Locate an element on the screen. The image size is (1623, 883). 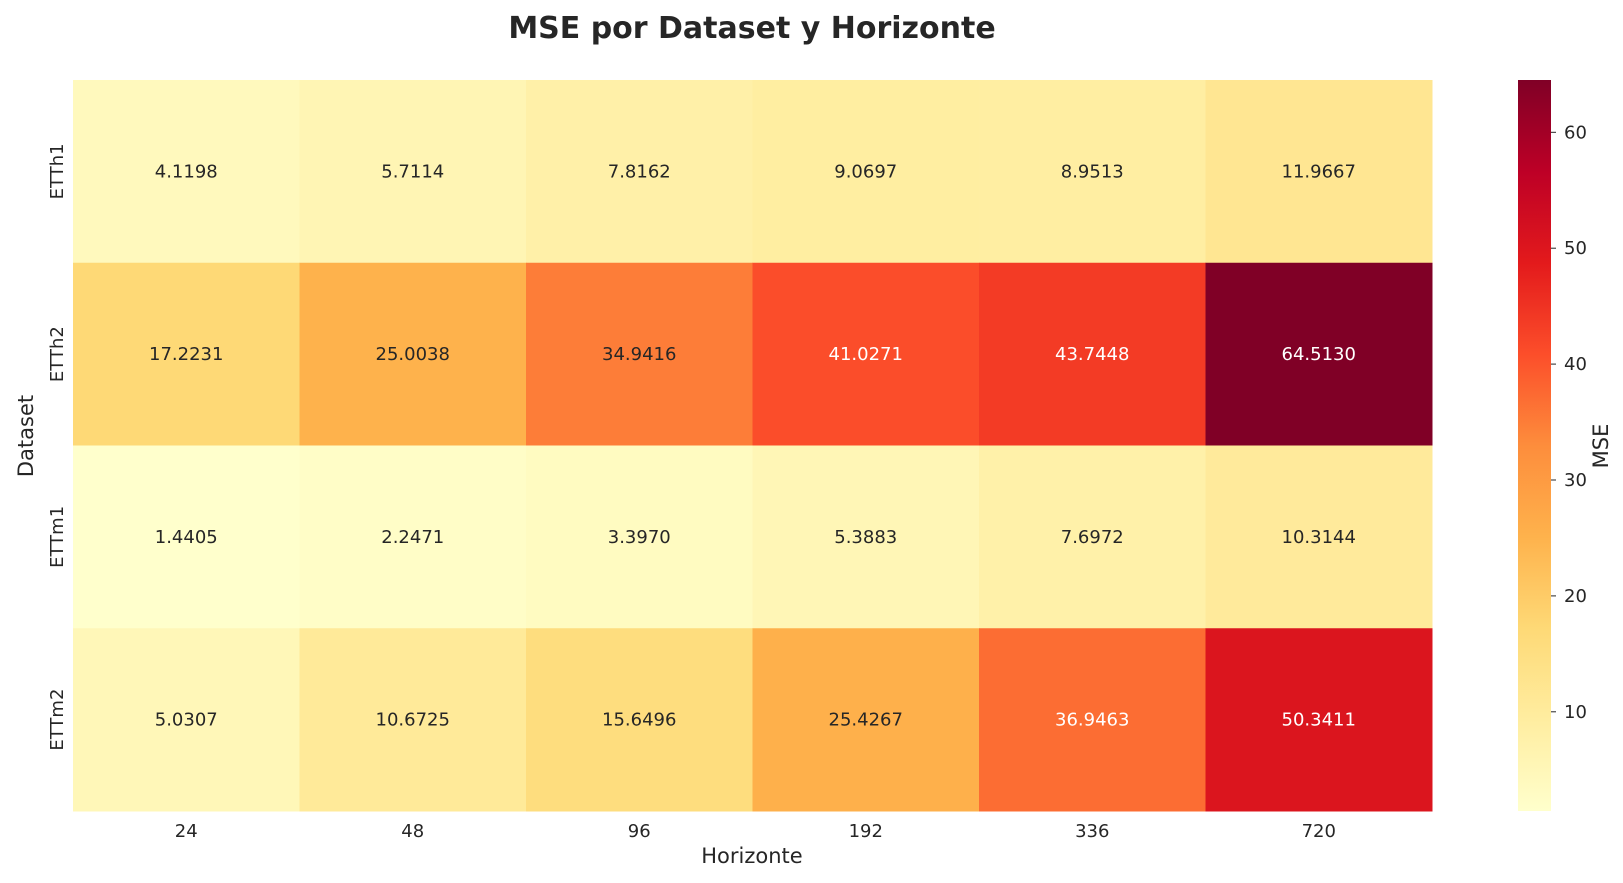
colorbar: 10 20 30 40 50 60 MSE is located at coordinates (1565, 445).